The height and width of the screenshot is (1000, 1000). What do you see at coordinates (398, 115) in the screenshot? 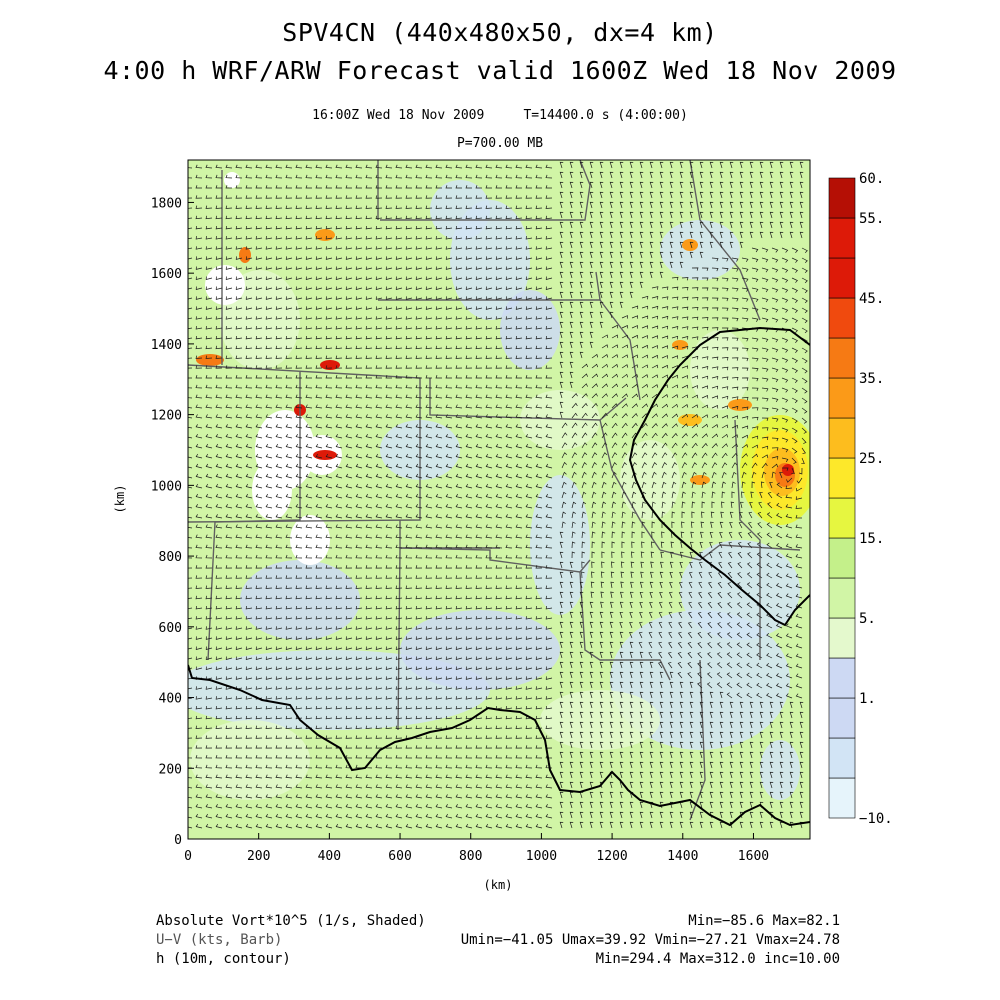
I see `valid-time: 16:00Z Wed 18 Nov 2009` at bounding box center [398, 115].